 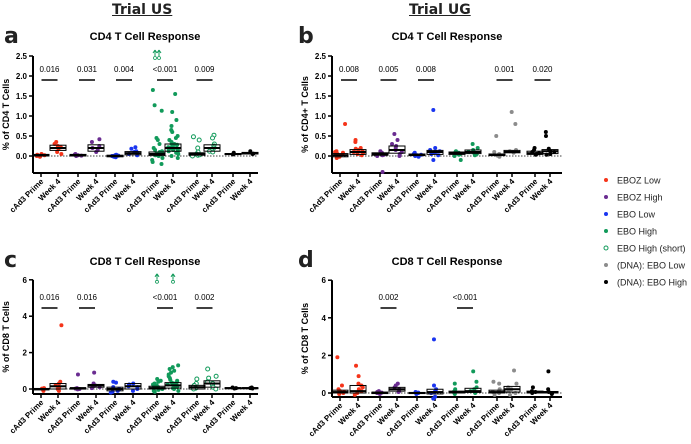 What do you see at coordinates (652, 283) in the screenshot?
I see `legend-label: (DNA): EBO High` at bounding box center [652, 283].